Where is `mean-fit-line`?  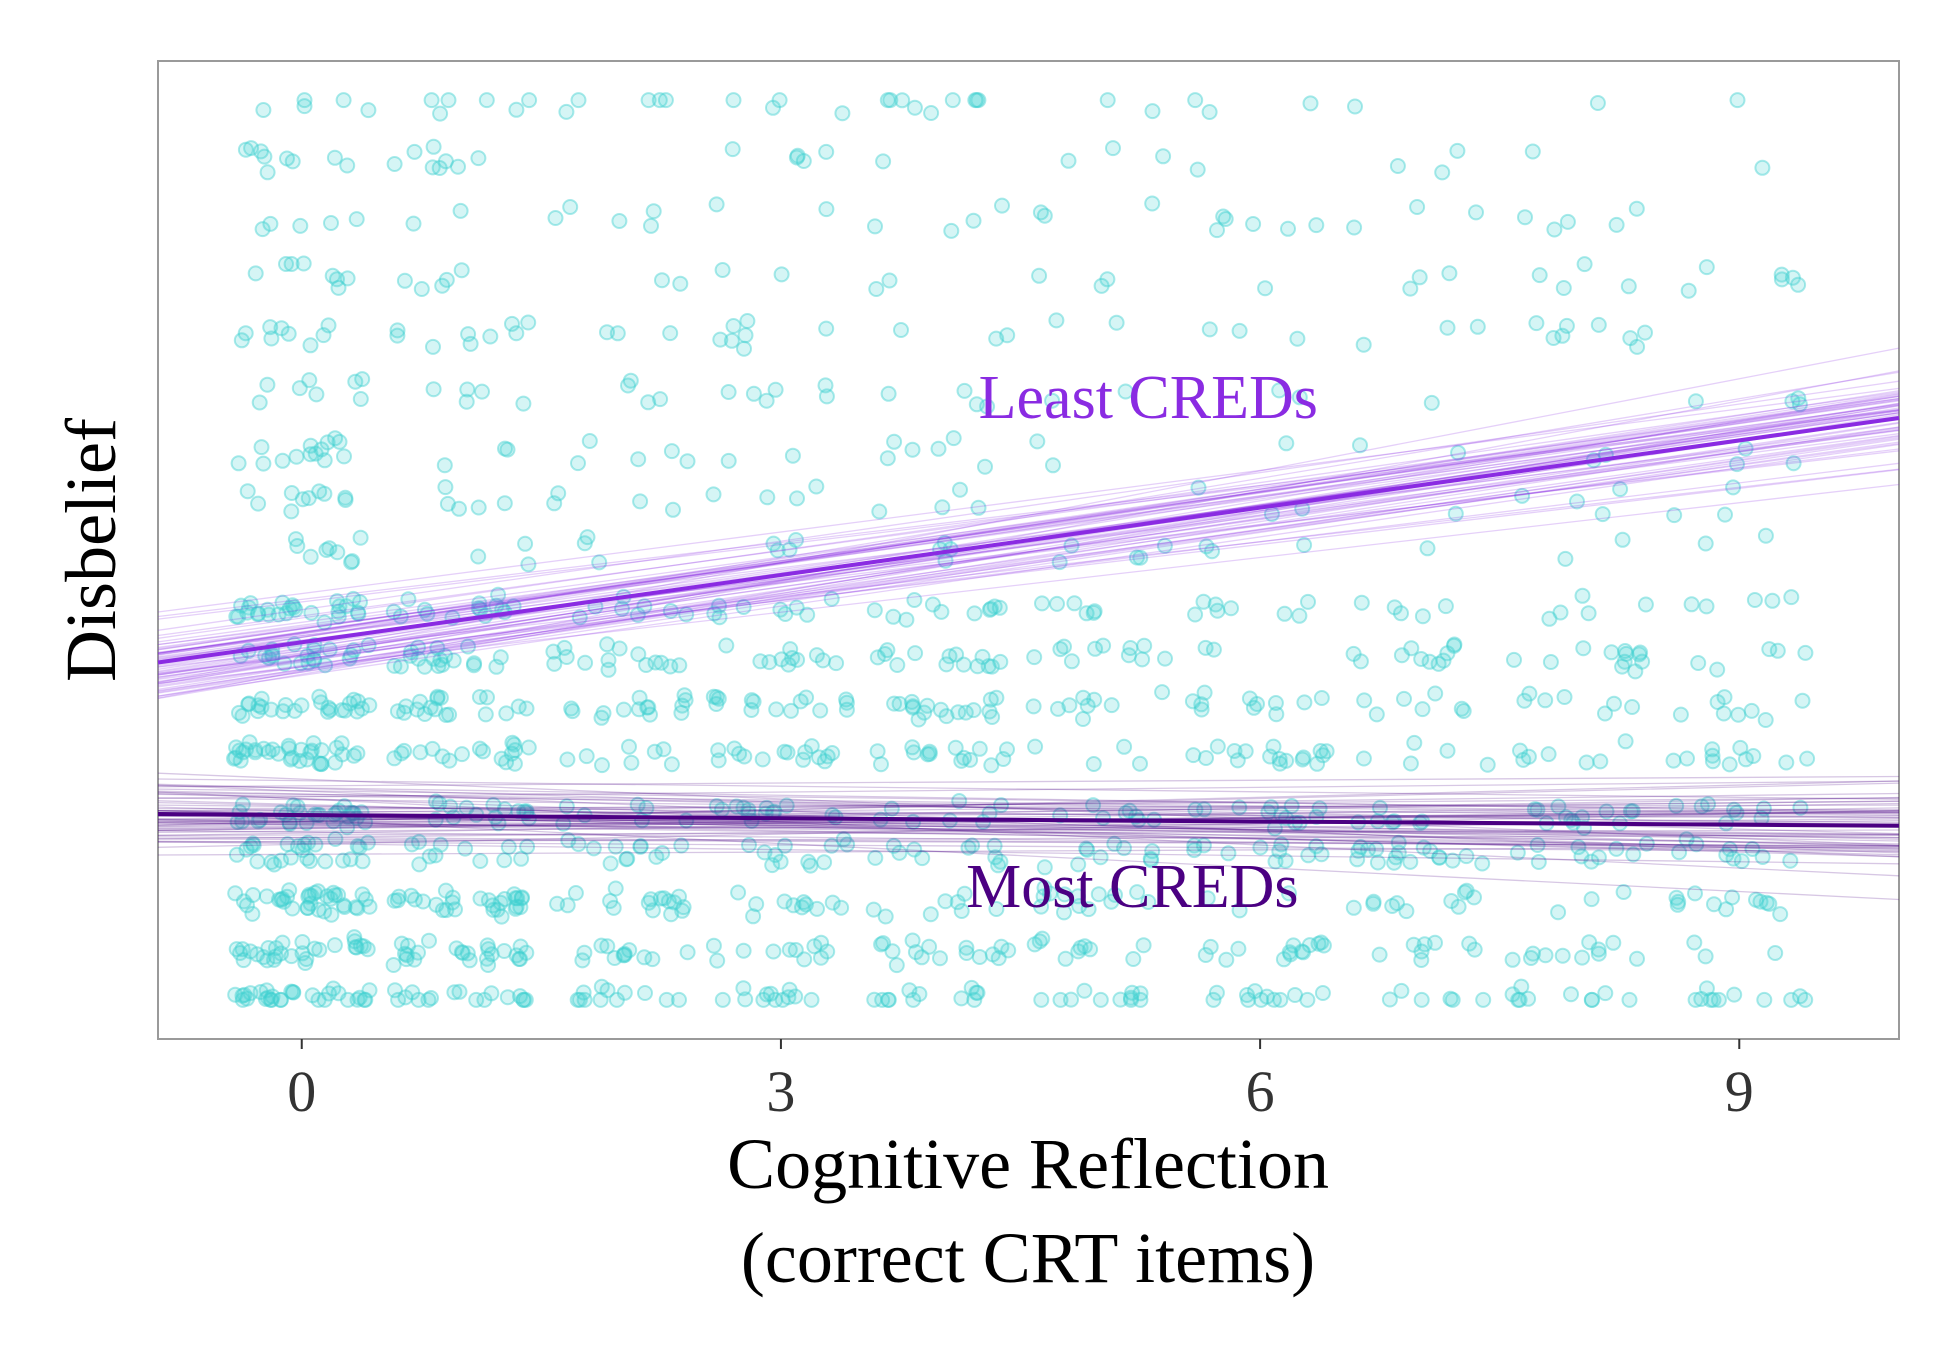 mean-fit-line is located at coordinates (1028, 820).